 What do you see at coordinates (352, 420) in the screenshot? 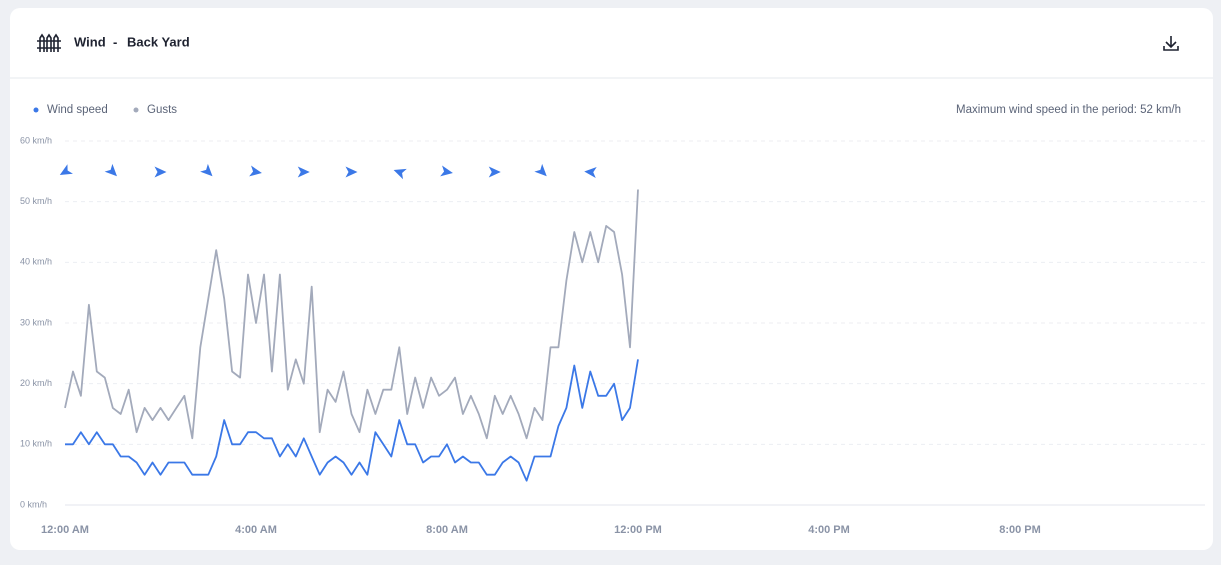
I see `series-line` at bounding box center [352, 420].